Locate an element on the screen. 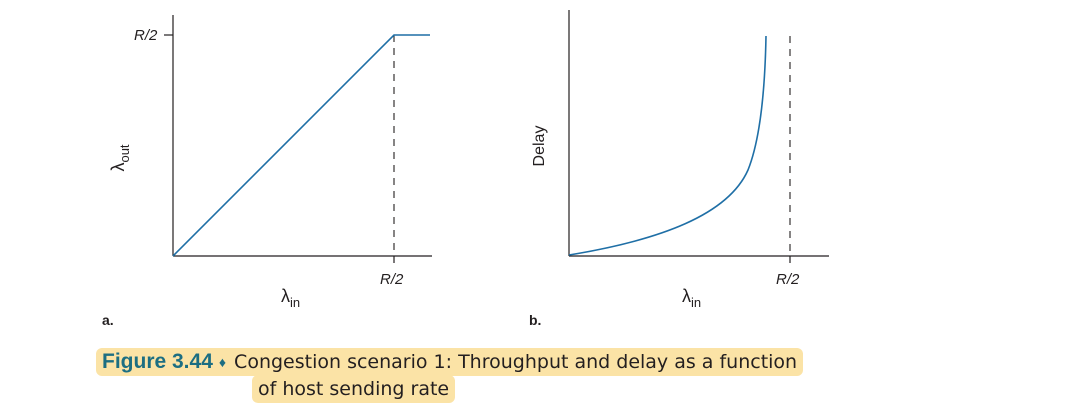 This screenshot has width=1082, height=407. panel-b-ylabel: Delay is located at coordinates (539, 146).